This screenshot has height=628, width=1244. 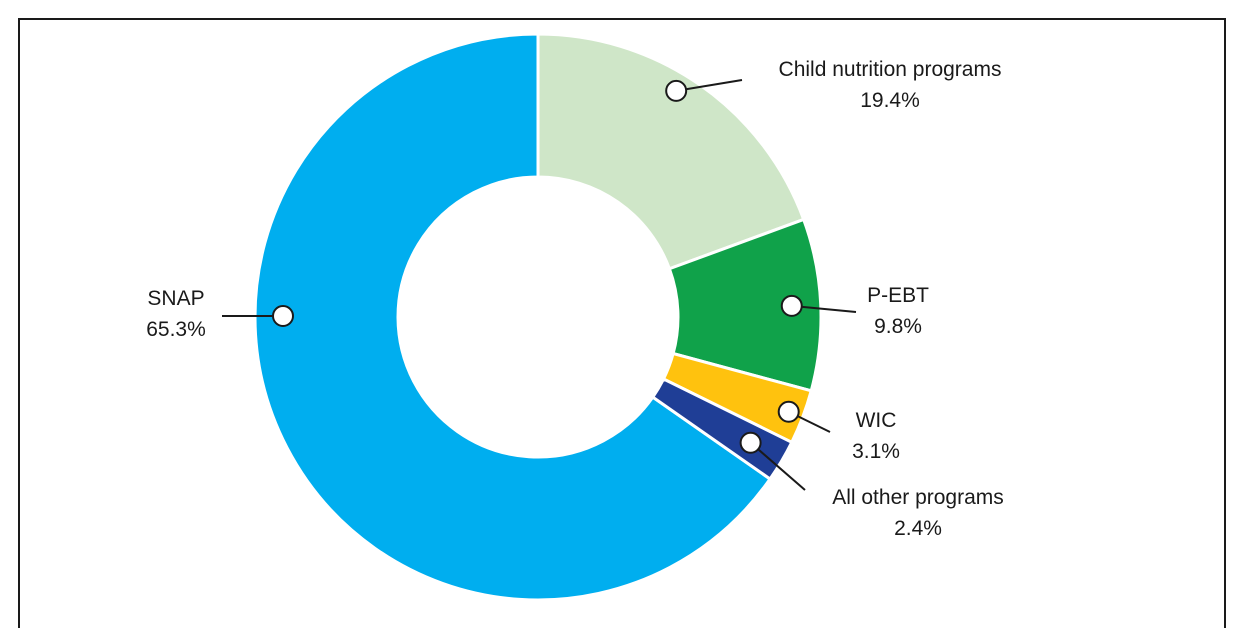 What do you see at coordinates (876, 451) in the screenshot?
I see `value-wic: 3.1%` at bounding box center [876, 451].